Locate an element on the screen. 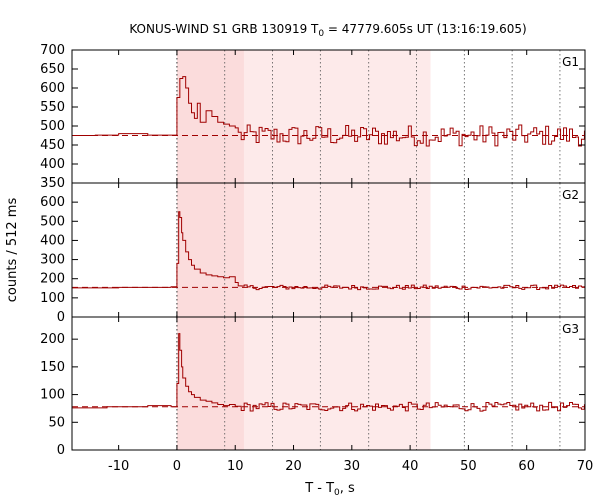  series-g3 is located at coordinates (328, 372).